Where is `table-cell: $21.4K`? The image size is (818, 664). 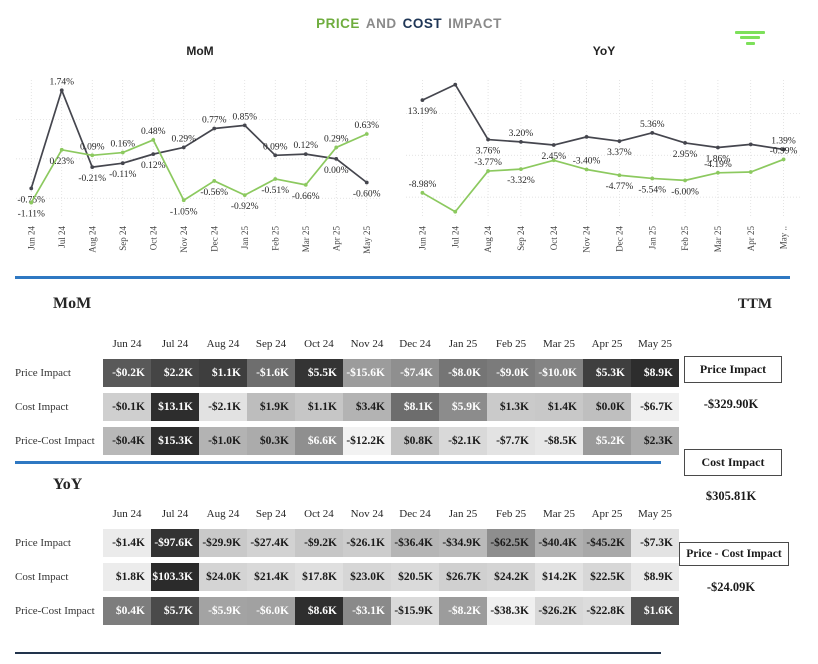
table-cell: $21.4K is located at coordinates (271, 577).